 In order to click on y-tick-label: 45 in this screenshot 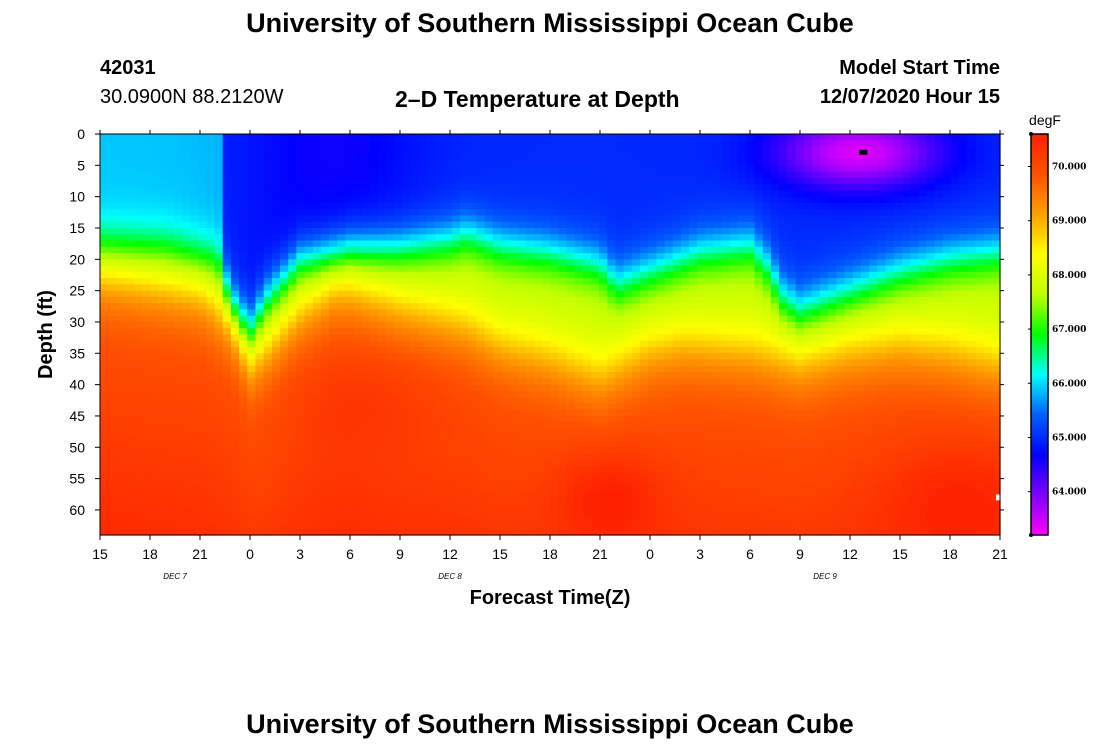, I will do `click(77, 416)`.